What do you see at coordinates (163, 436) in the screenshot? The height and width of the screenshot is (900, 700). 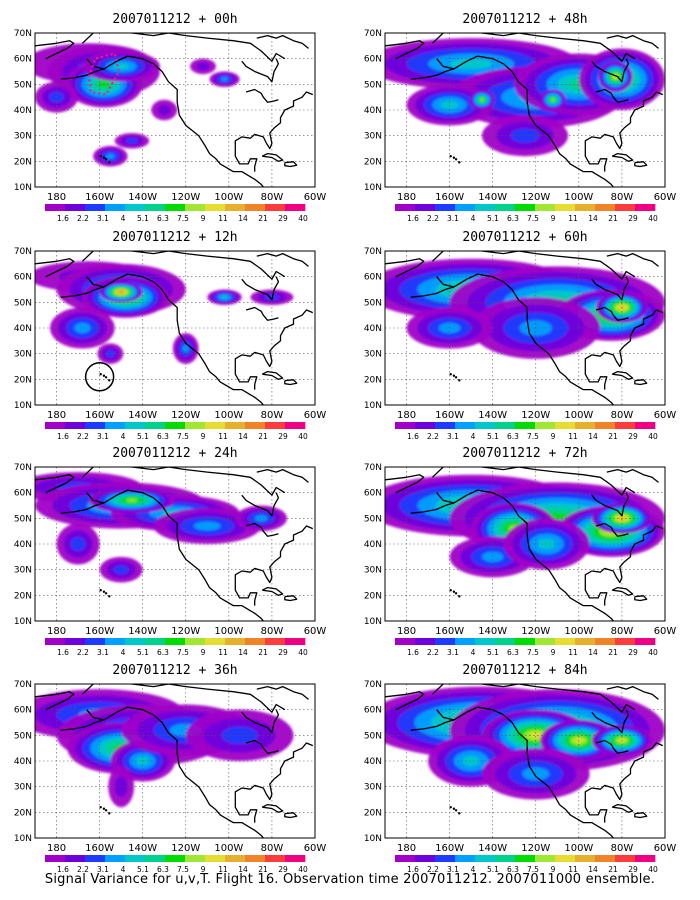 I see `colorbar-label: 6.3` at bounding box center [163, 436].